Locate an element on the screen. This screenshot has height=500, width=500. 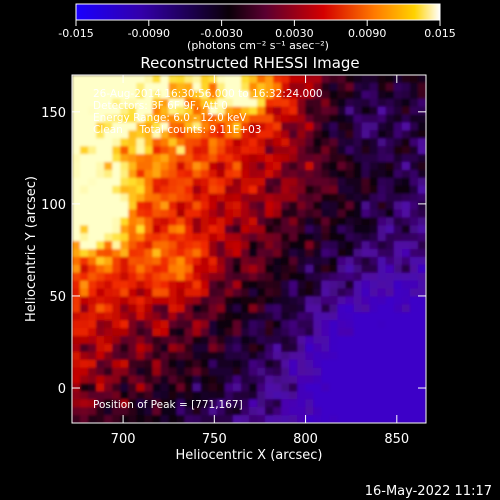
annotation-detectors: Detectors: 3F 6F 9F, Att 0 is located at coordinates (160, 106).